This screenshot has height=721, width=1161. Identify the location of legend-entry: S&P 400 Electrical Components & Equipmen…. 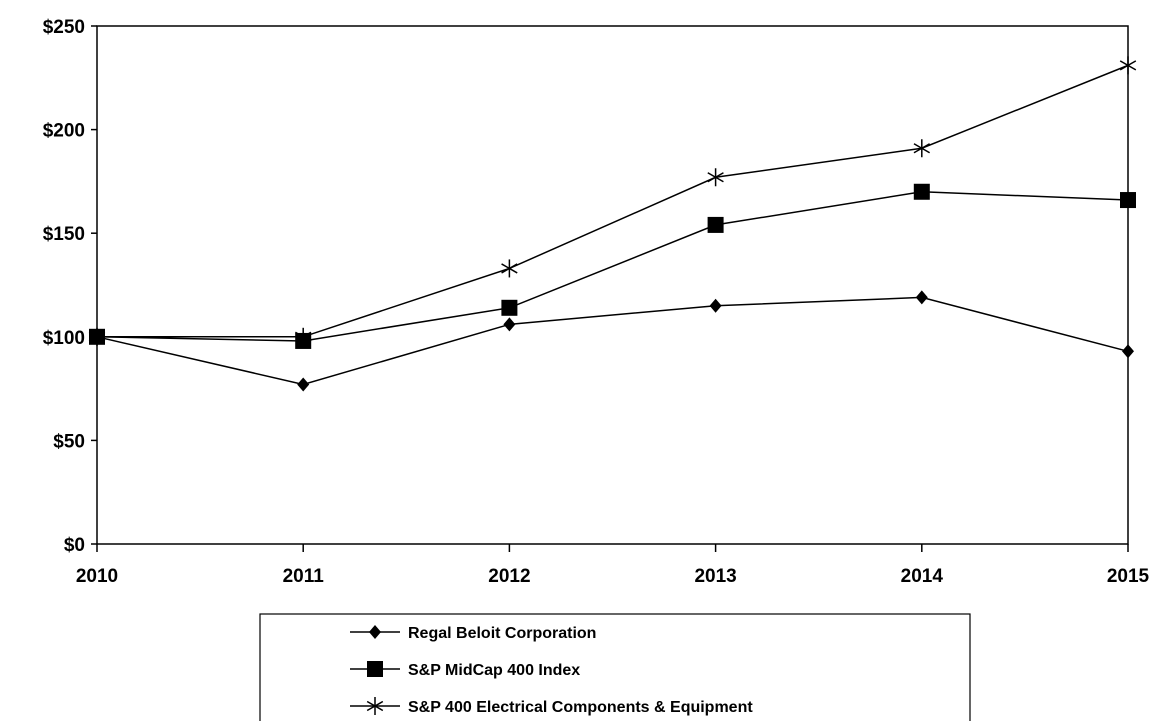
(551, 706).